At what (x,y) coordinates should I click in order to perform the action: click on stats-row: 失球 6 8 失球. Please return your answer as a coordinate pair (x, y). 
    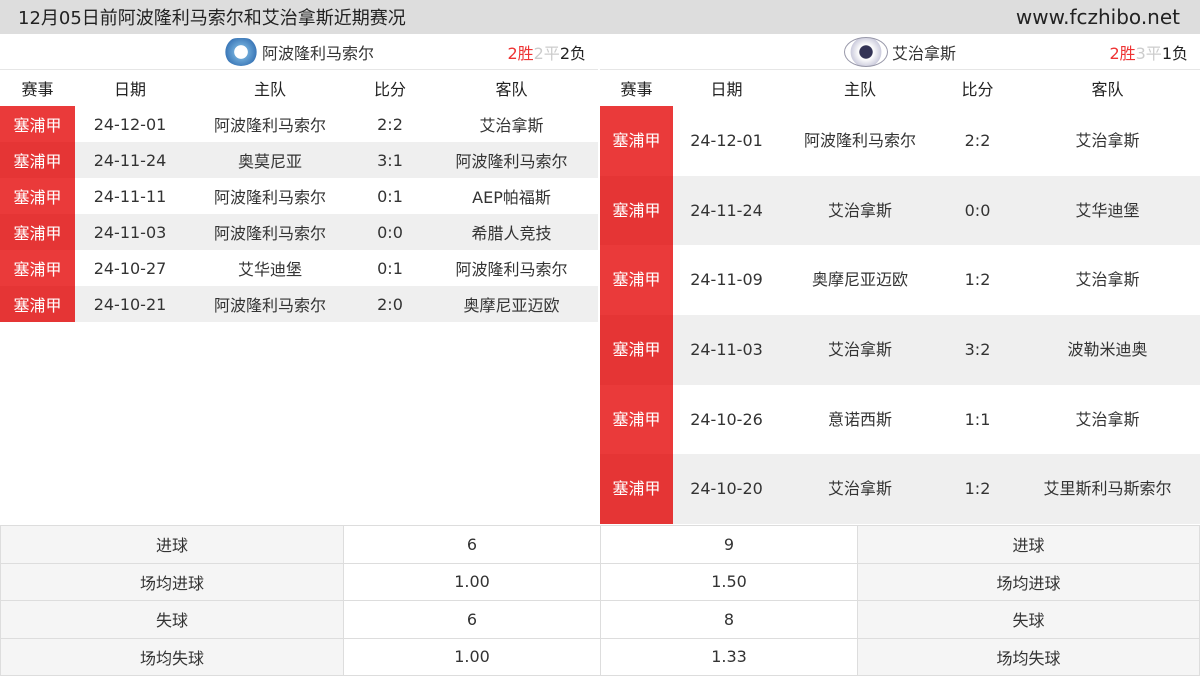
    Looking at the image, I should click on (600, 619).